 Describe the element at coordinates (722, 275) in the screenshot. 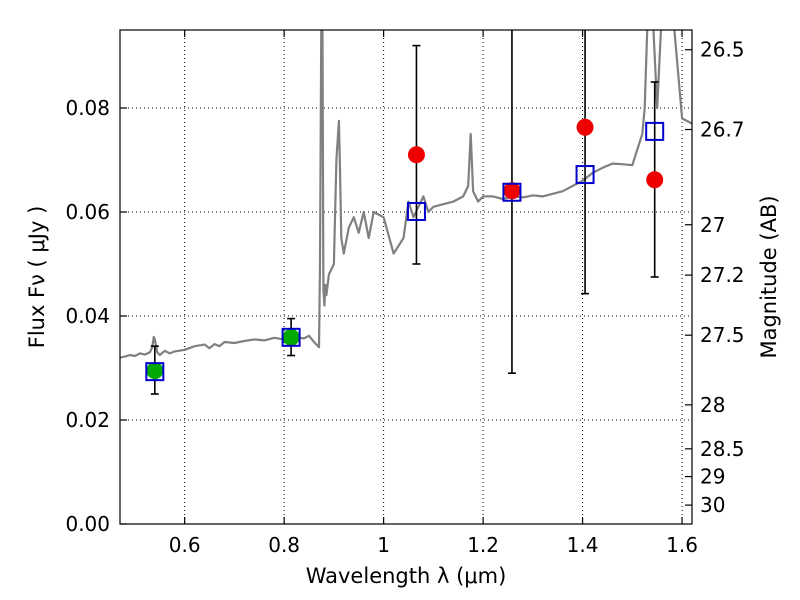

I see `mag-tick-label: 27.2` at that location.